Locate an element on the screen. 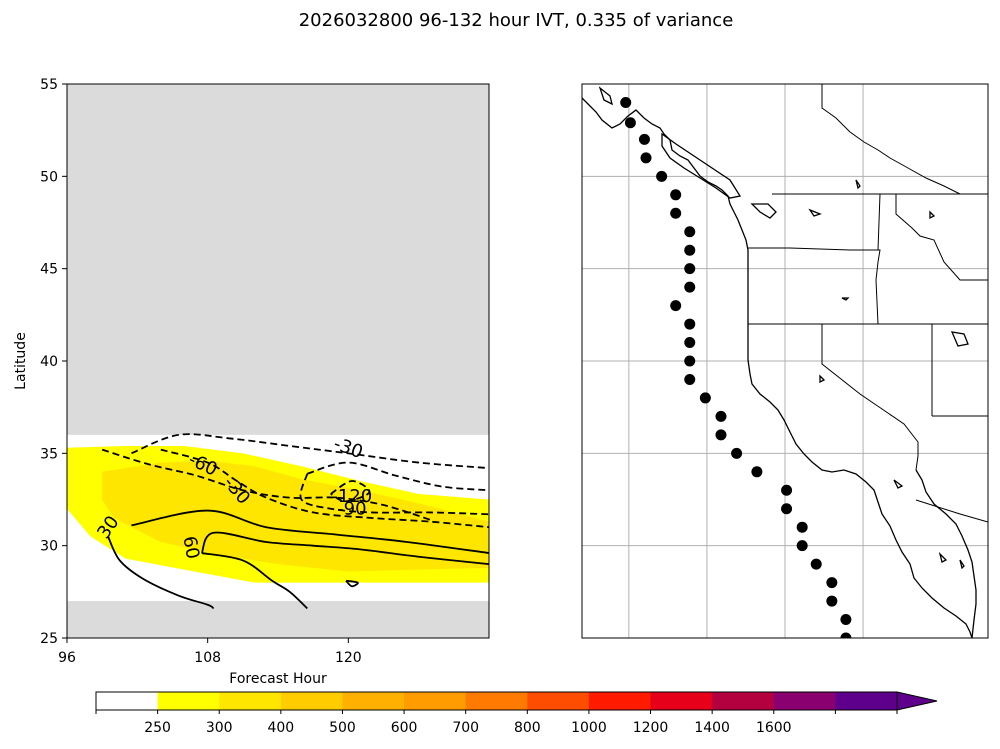 The image size is (1000, 749). colorbar-tick-label: 1200 is located at coordinates (651, 728).